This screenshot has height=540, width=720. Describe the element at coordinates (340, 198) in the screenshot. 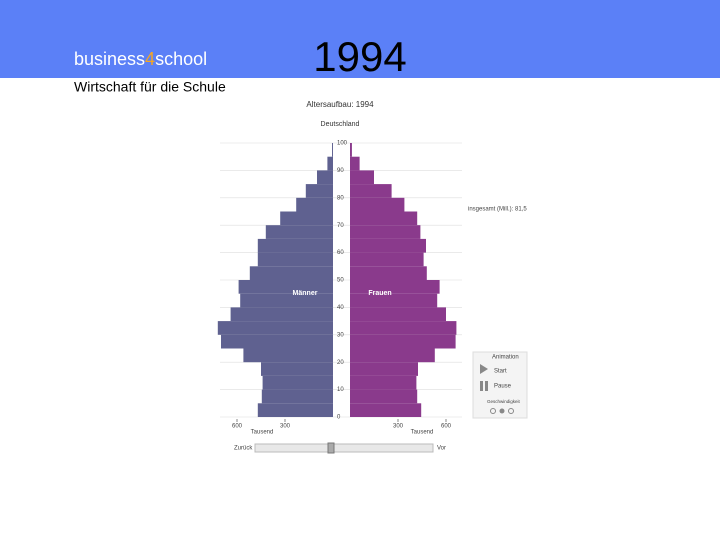

I see `y-tick-label: 80` at that location.